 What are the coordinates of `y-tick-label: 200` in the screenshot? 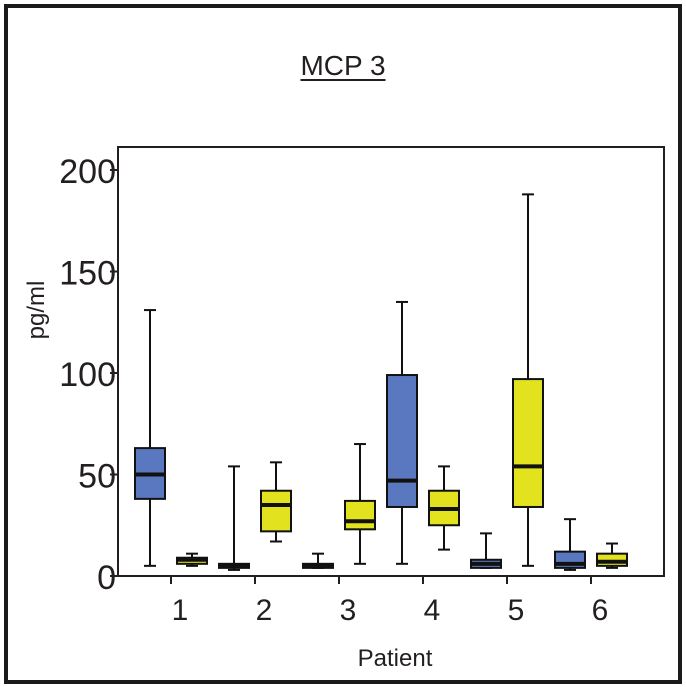 It's located at (87, 172).